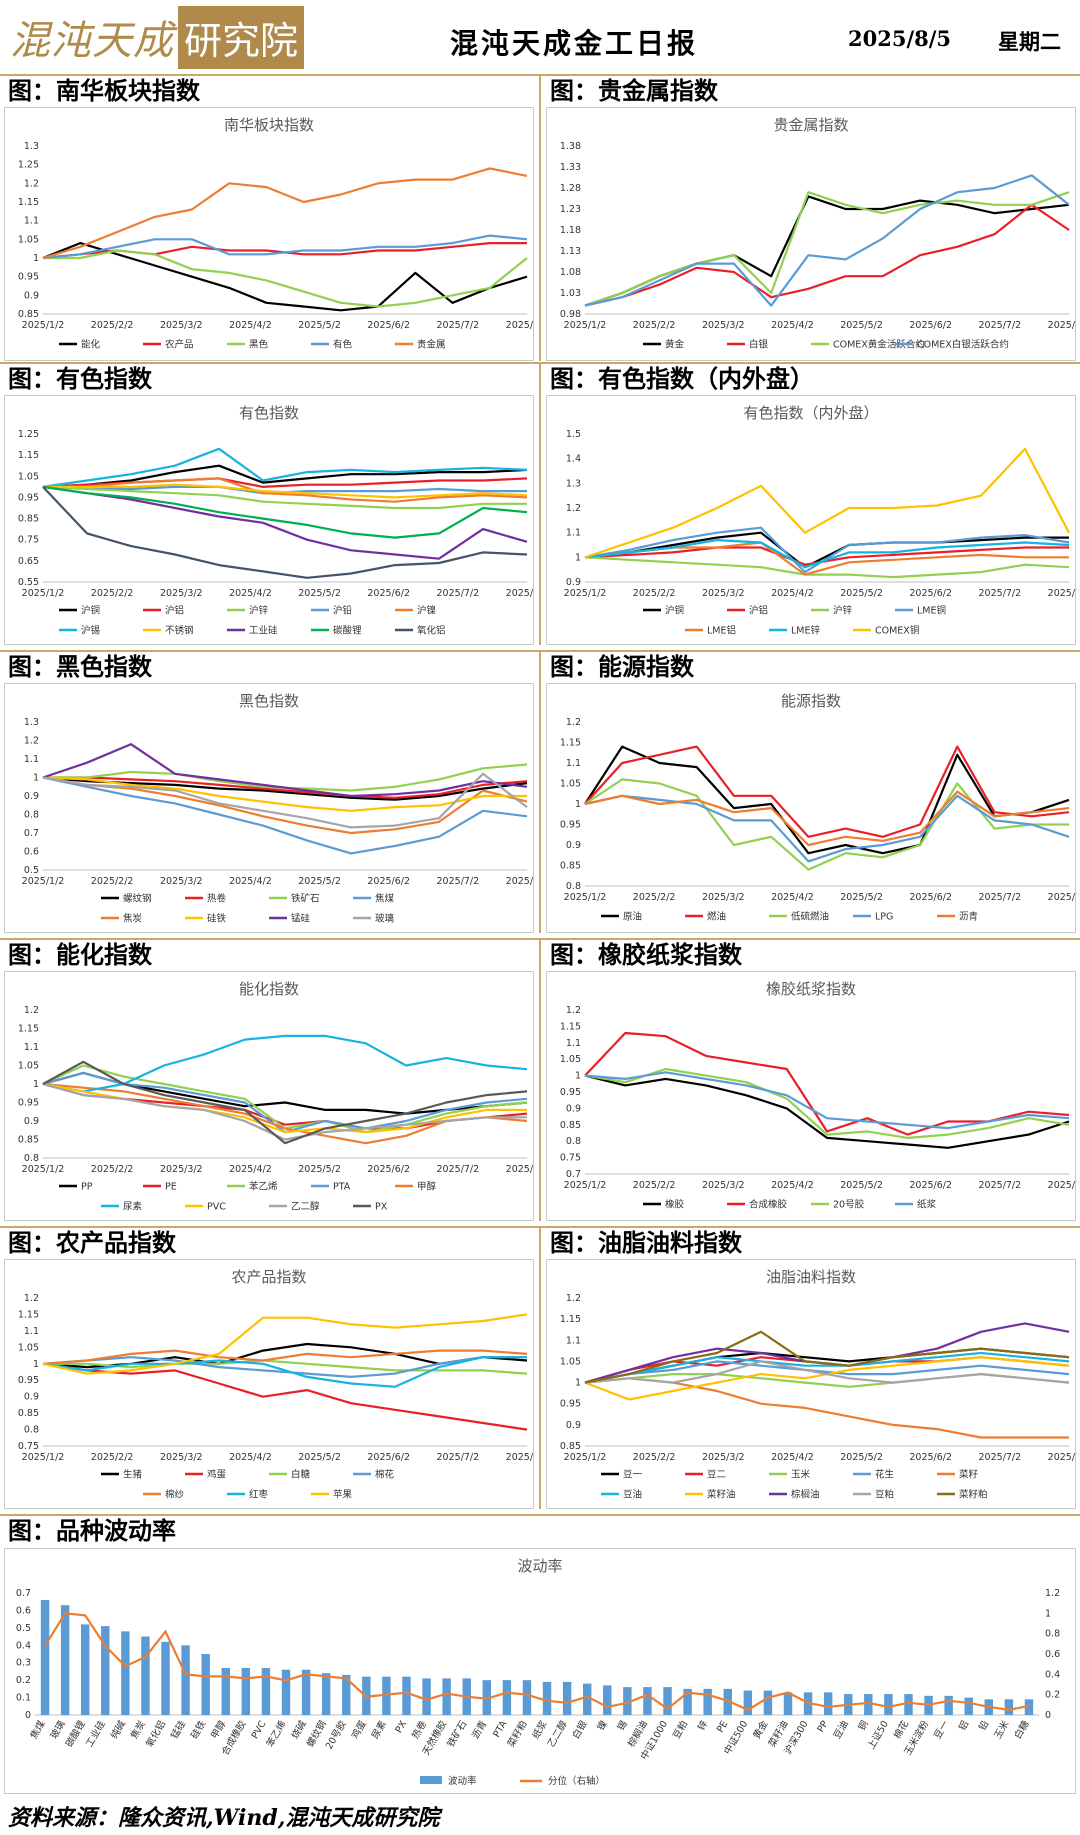 The height and width of the screenshot is (1835, 1080). I want to click on logo-box: 研究院, so click(241, 37).